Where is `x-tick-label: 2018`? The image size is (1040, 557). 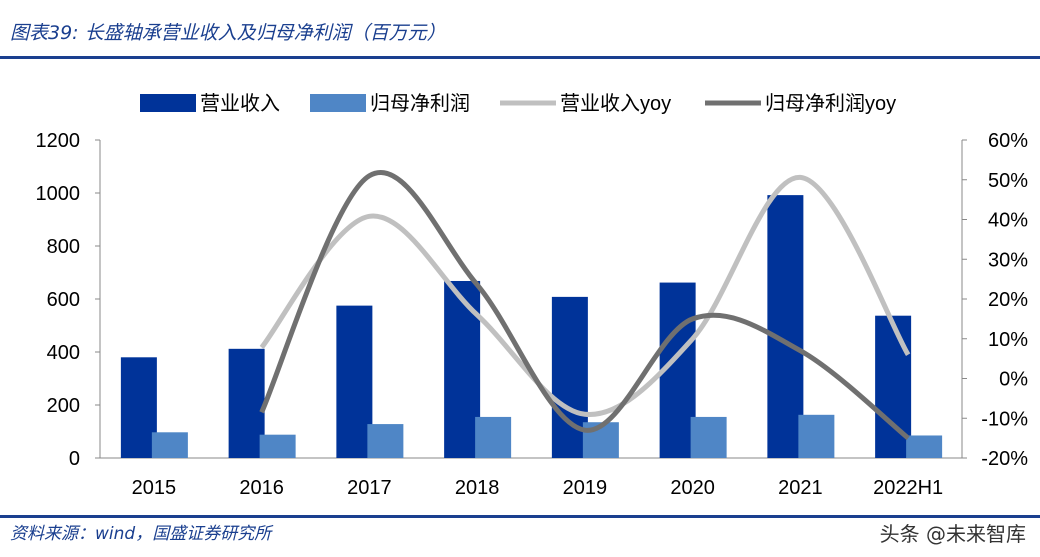 x-tick-label: 2018 is located at coordinates (477, 488).